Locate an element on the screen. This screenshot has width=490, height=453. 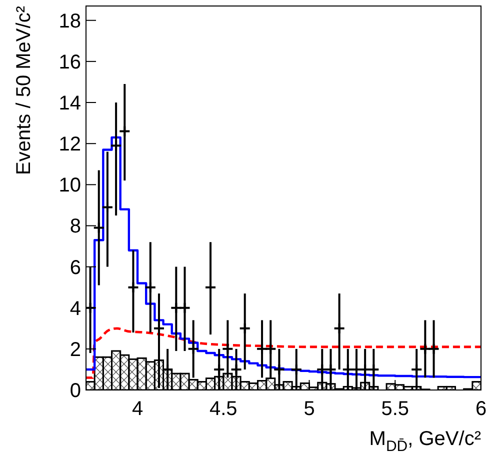
x-tick-label: 5 is located at coordinates (309, 409).